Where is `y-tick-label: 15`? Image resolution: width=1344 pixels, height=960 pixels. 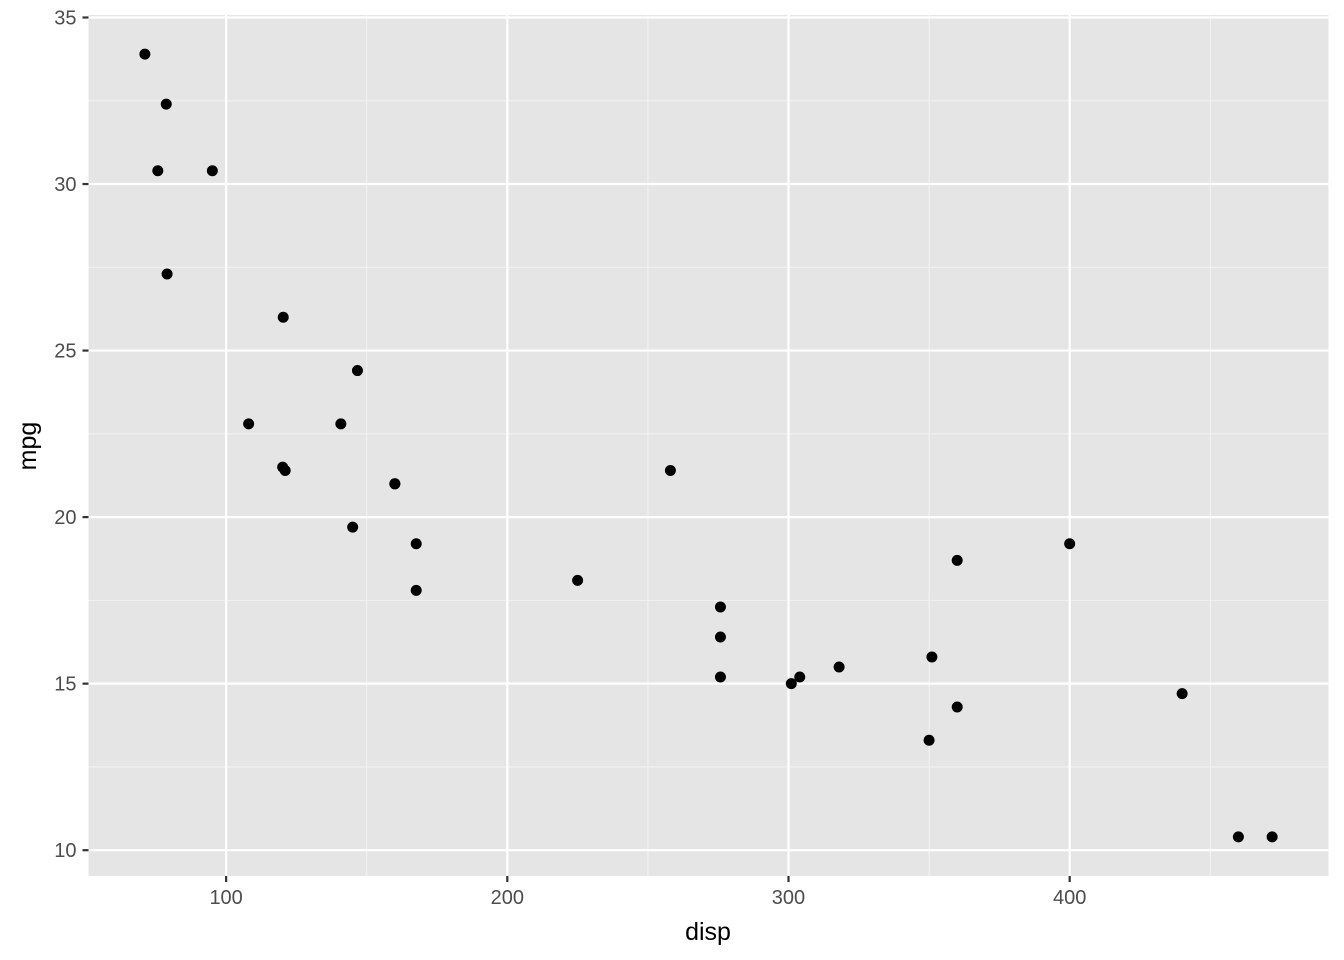 y-tick-label: 15 is located at coordinates (65, 685).